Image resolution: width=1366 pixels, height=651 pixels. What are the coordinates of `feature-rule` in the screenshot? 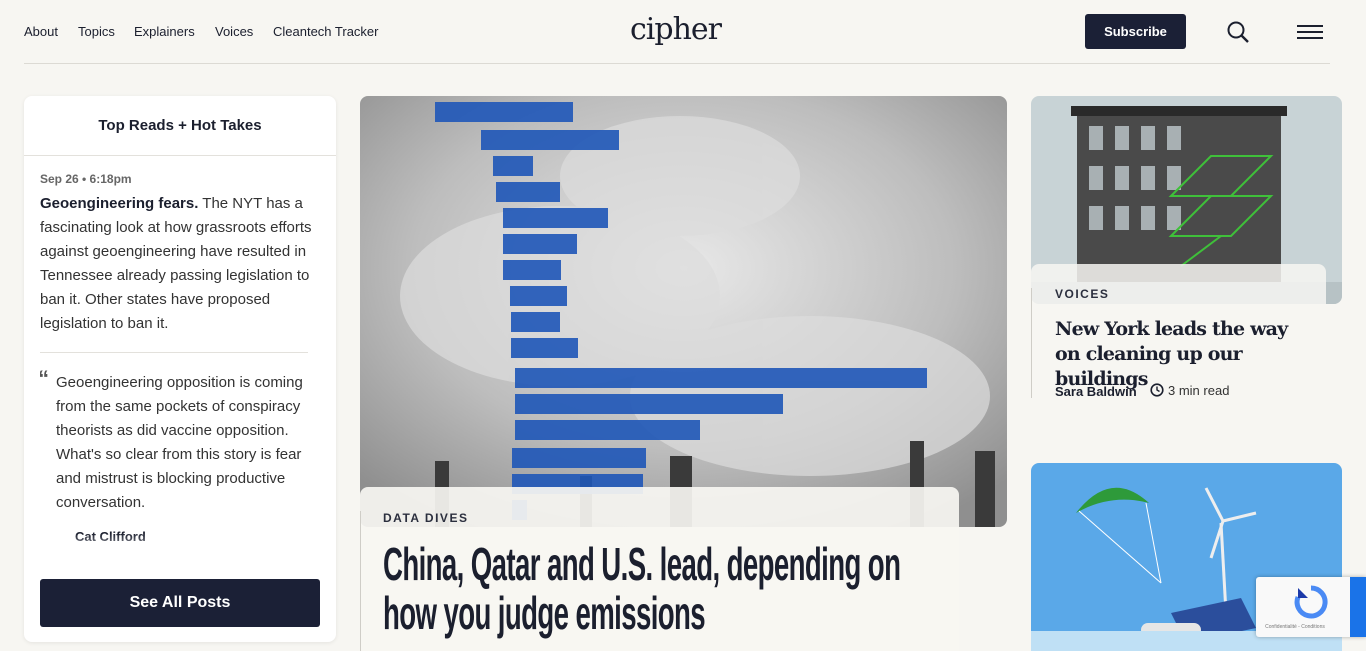 It's located at (360, 581).